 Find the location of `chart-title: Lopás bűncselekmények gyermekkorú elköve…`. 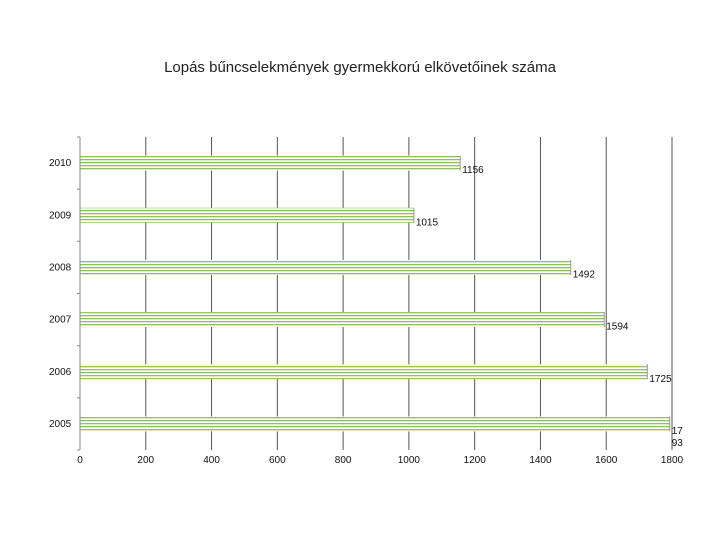

chart-title: Lopás bűncselekmények gyermekkorú elköve… is located at coordinates (360, 67).